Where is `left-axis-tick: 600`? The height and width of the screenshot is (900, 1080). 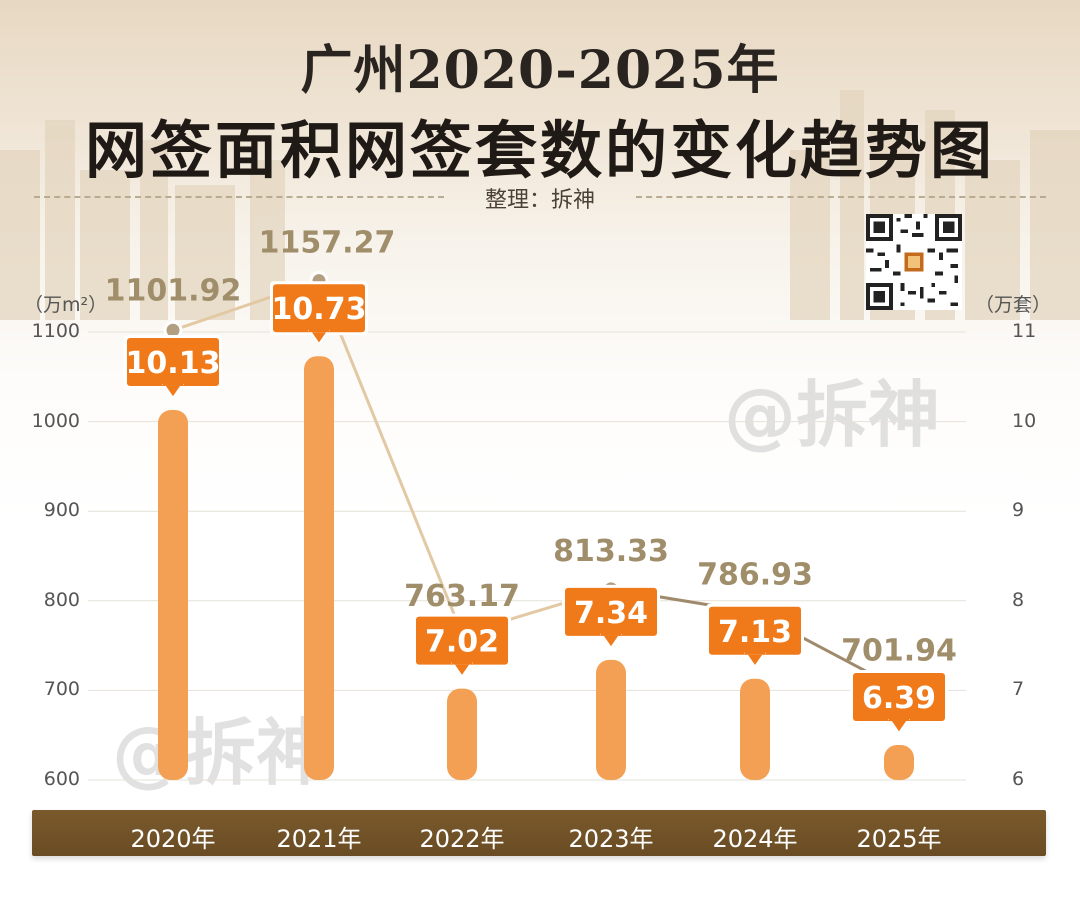
left-axis-tick: 600 is located at coordinates (61, 779).